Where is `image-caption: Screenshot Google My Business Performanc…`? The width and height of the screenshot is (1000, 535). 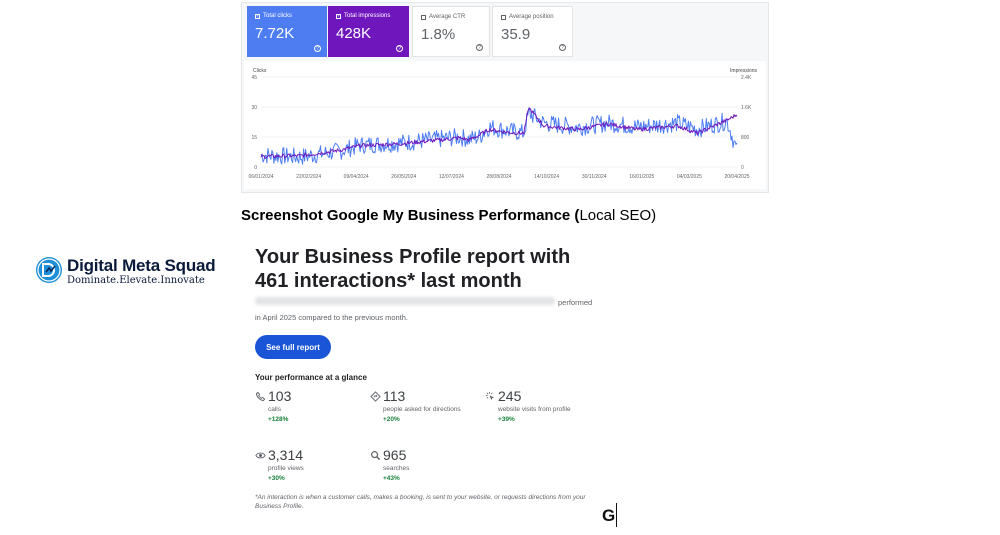
image-caption: Screenshot Google My Business Performanc… is located at coordinates (448, 215).